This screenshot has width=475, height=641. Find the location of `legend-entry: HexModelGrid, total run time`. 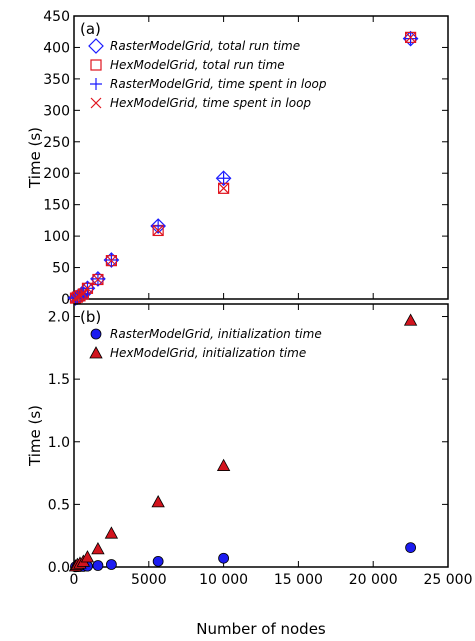

legend-entry: HexModelGrid, total run time is located at coordinates (197, 65).